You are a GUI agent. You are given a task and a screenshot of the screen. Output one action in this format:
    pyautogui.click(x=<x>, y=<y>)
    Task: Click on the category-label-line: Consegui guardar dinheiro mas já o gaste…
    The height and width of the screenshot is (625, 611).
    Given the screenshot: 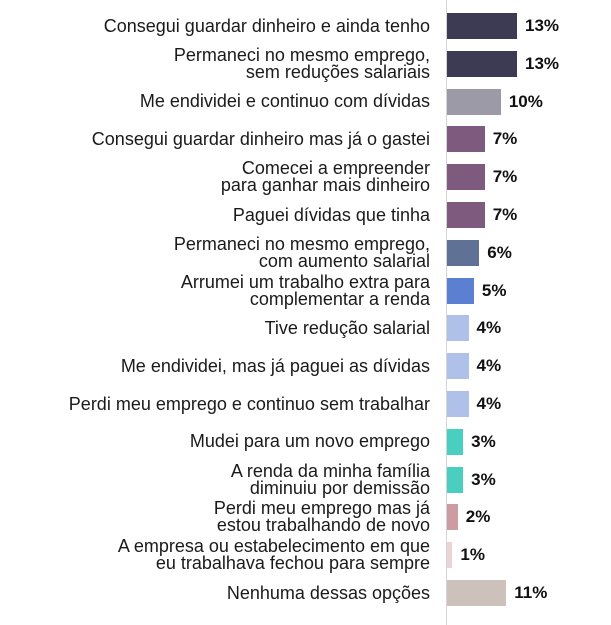 What is the action you would take?
    pyautogui.click(x=260, y=138)
    